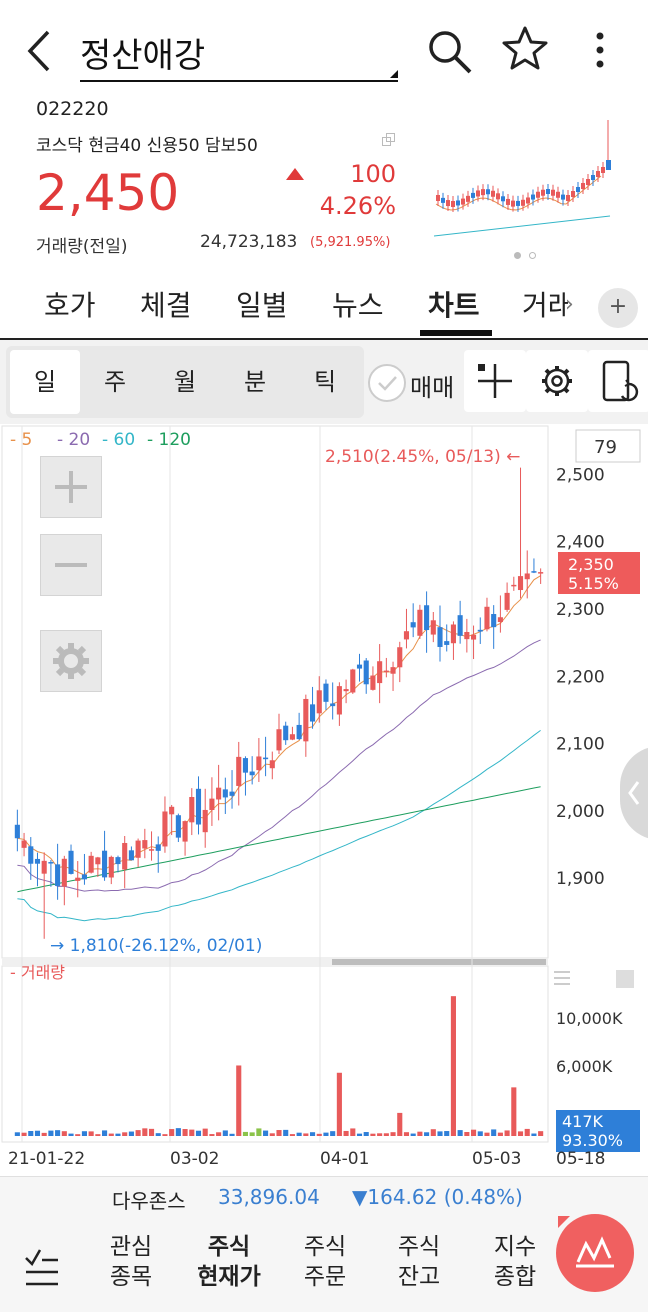 This screenshot has width=648, height=1312. I want to click on period-week: 주, so click(115, 382).